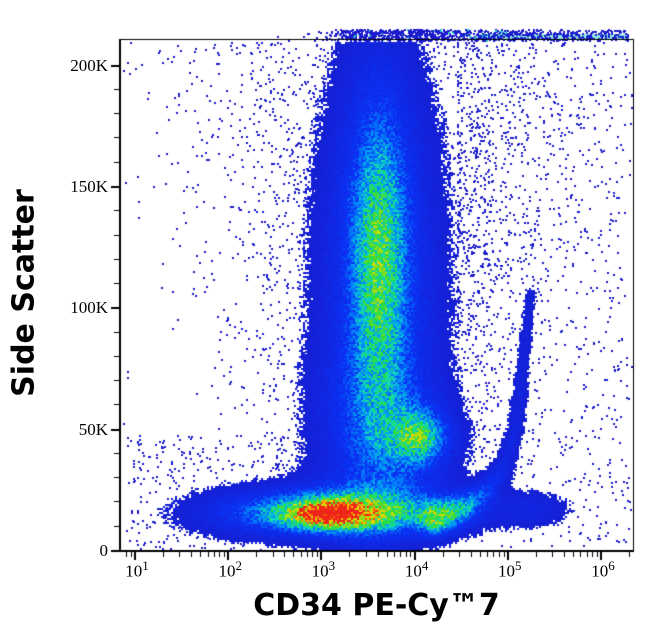 The height and width of the screenshot is (641, 653). Describe the element at coordinates (603, 569) in the screenshot. I see `x-tick-label: 10⁶` at that location.